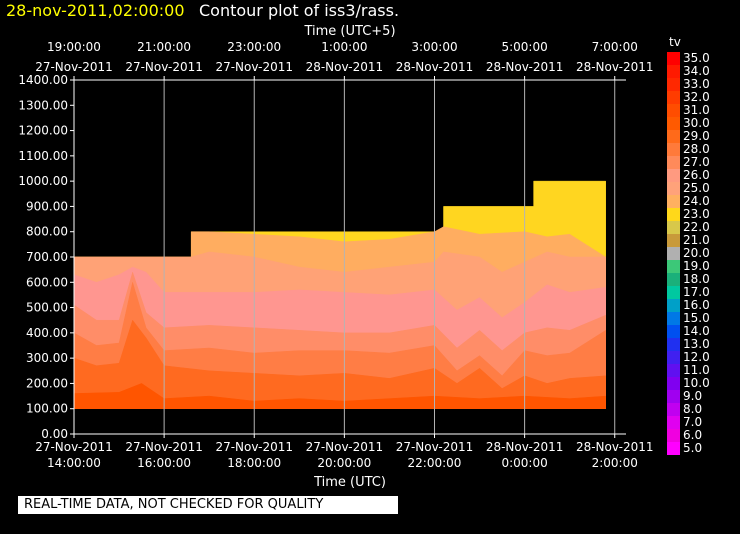 This screenshot has width=740, height=534. I want to click on legend-label: 5.0, so click(692, 448).